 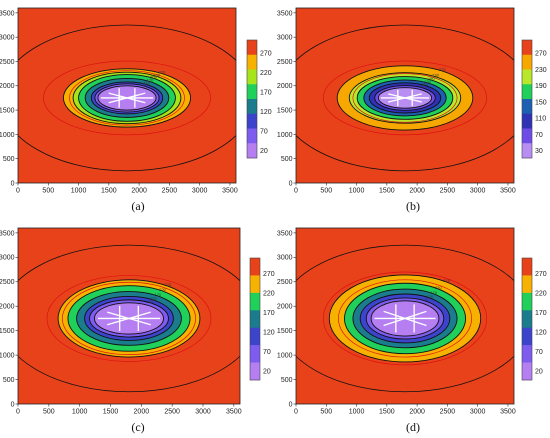 I want to click on panel-caption: (b), so click(x=413, y=206).